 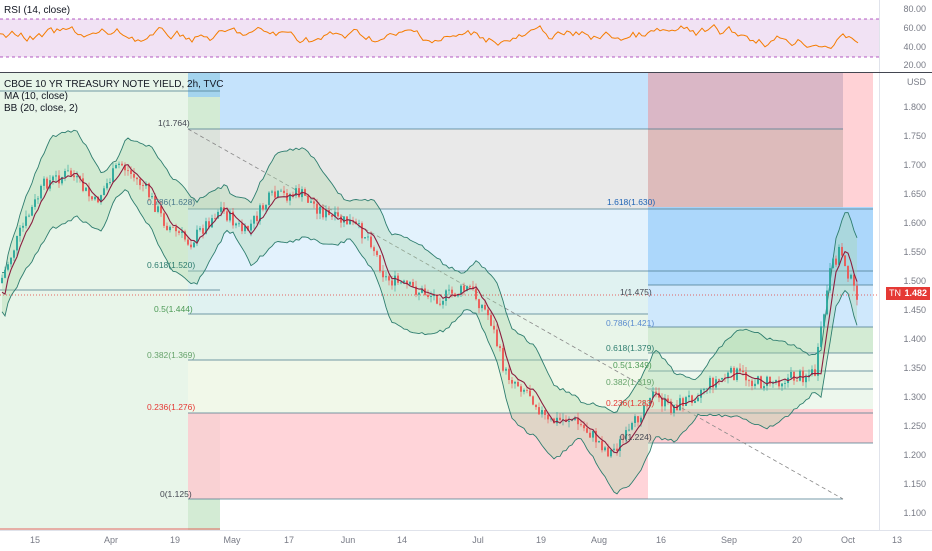 I want to click on rsi-legend: RSI (14, close), so click(x=37, y=10).